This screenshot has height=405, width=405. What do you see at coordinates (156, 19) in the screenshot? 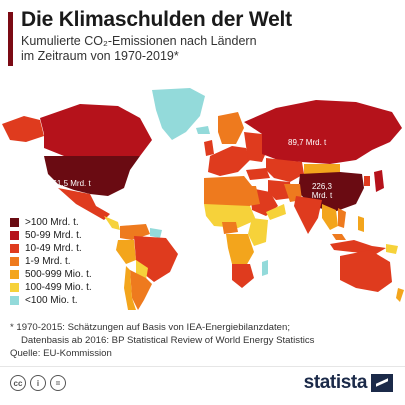
I see `page-title: Die Klimaschulden der Welt` at bounding box center [156, 19].